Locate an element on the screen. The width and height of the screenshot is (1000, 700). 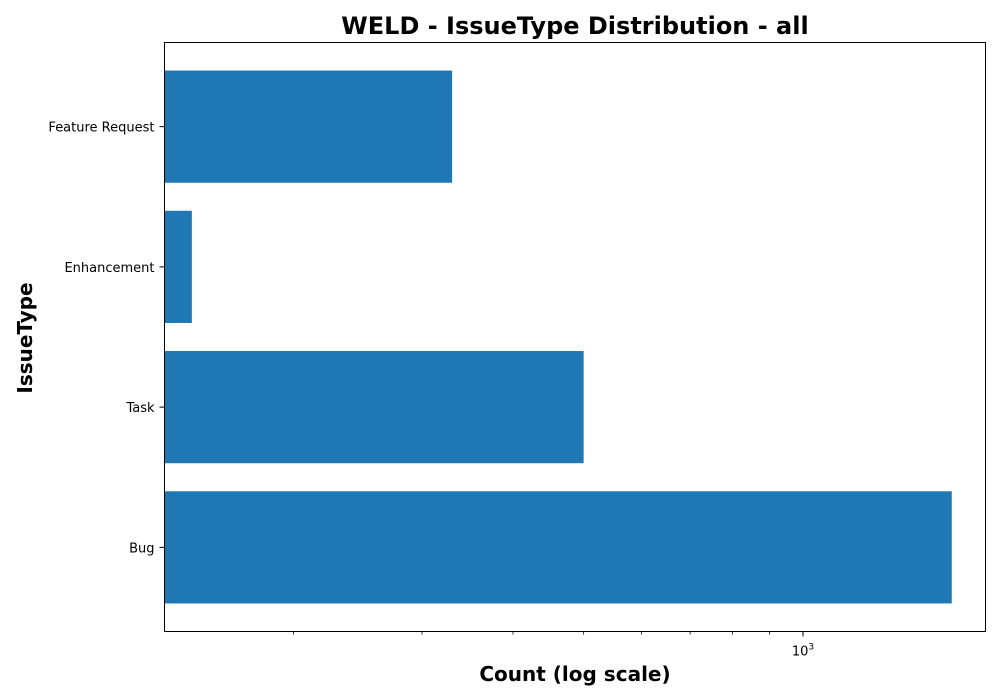
chart-title: WELD - IssueType Distribution - all is located at coordinates (574, 26).